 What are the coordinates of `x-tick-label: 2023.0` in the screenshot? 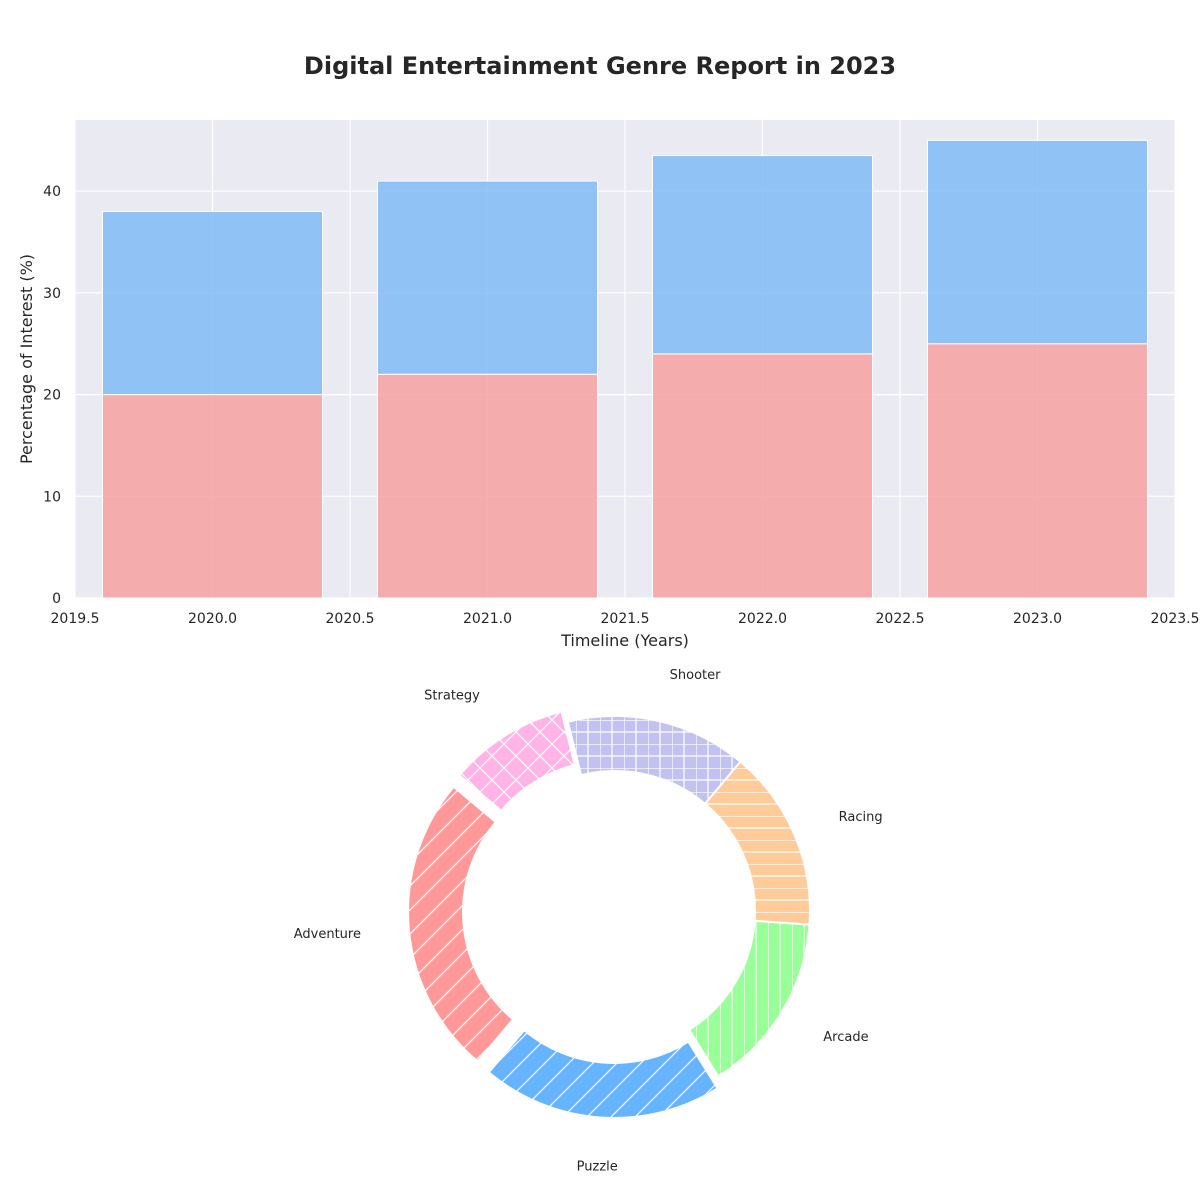 It's located at (1037, 619).